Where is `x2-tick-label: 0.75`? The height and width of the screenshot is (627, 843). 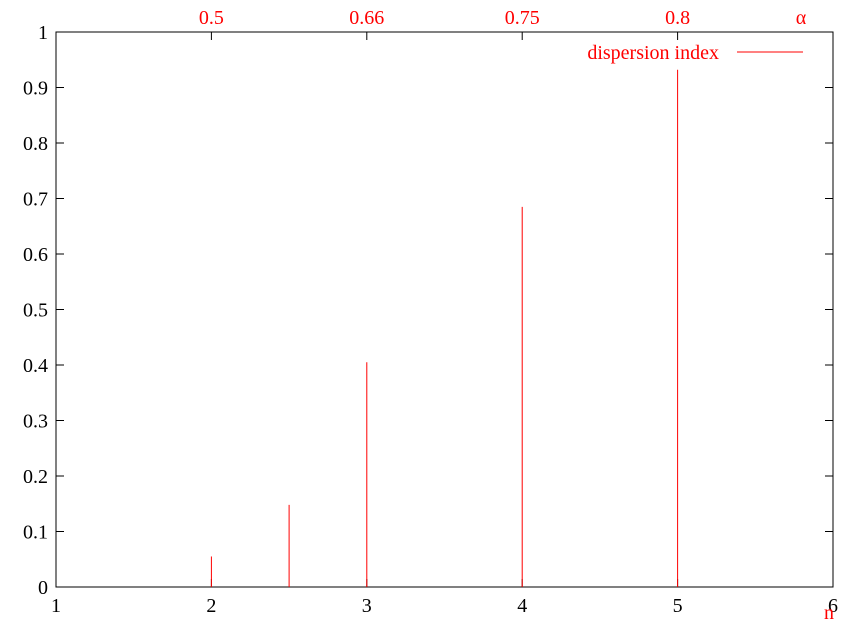 x2-tick-label: 0.75 is located at coordinates (522, 18).